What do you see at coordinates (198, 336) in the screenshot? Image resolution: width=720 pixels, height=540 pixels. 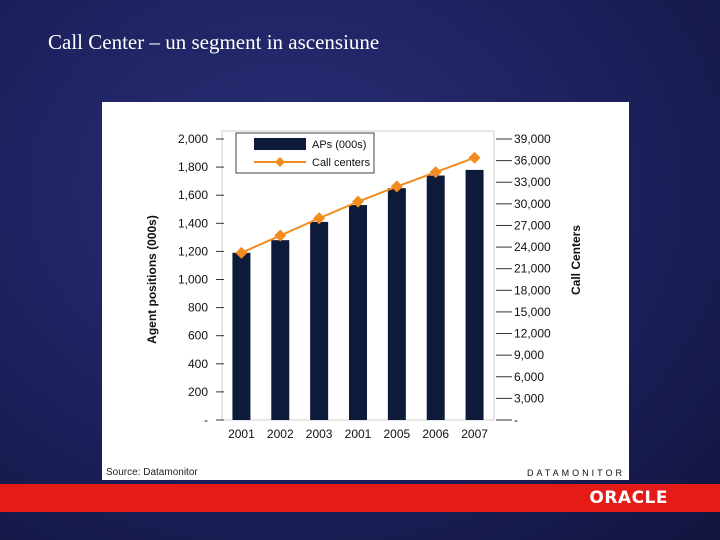 I see `y-tick-label: 600` at bounding box center [198, 336].